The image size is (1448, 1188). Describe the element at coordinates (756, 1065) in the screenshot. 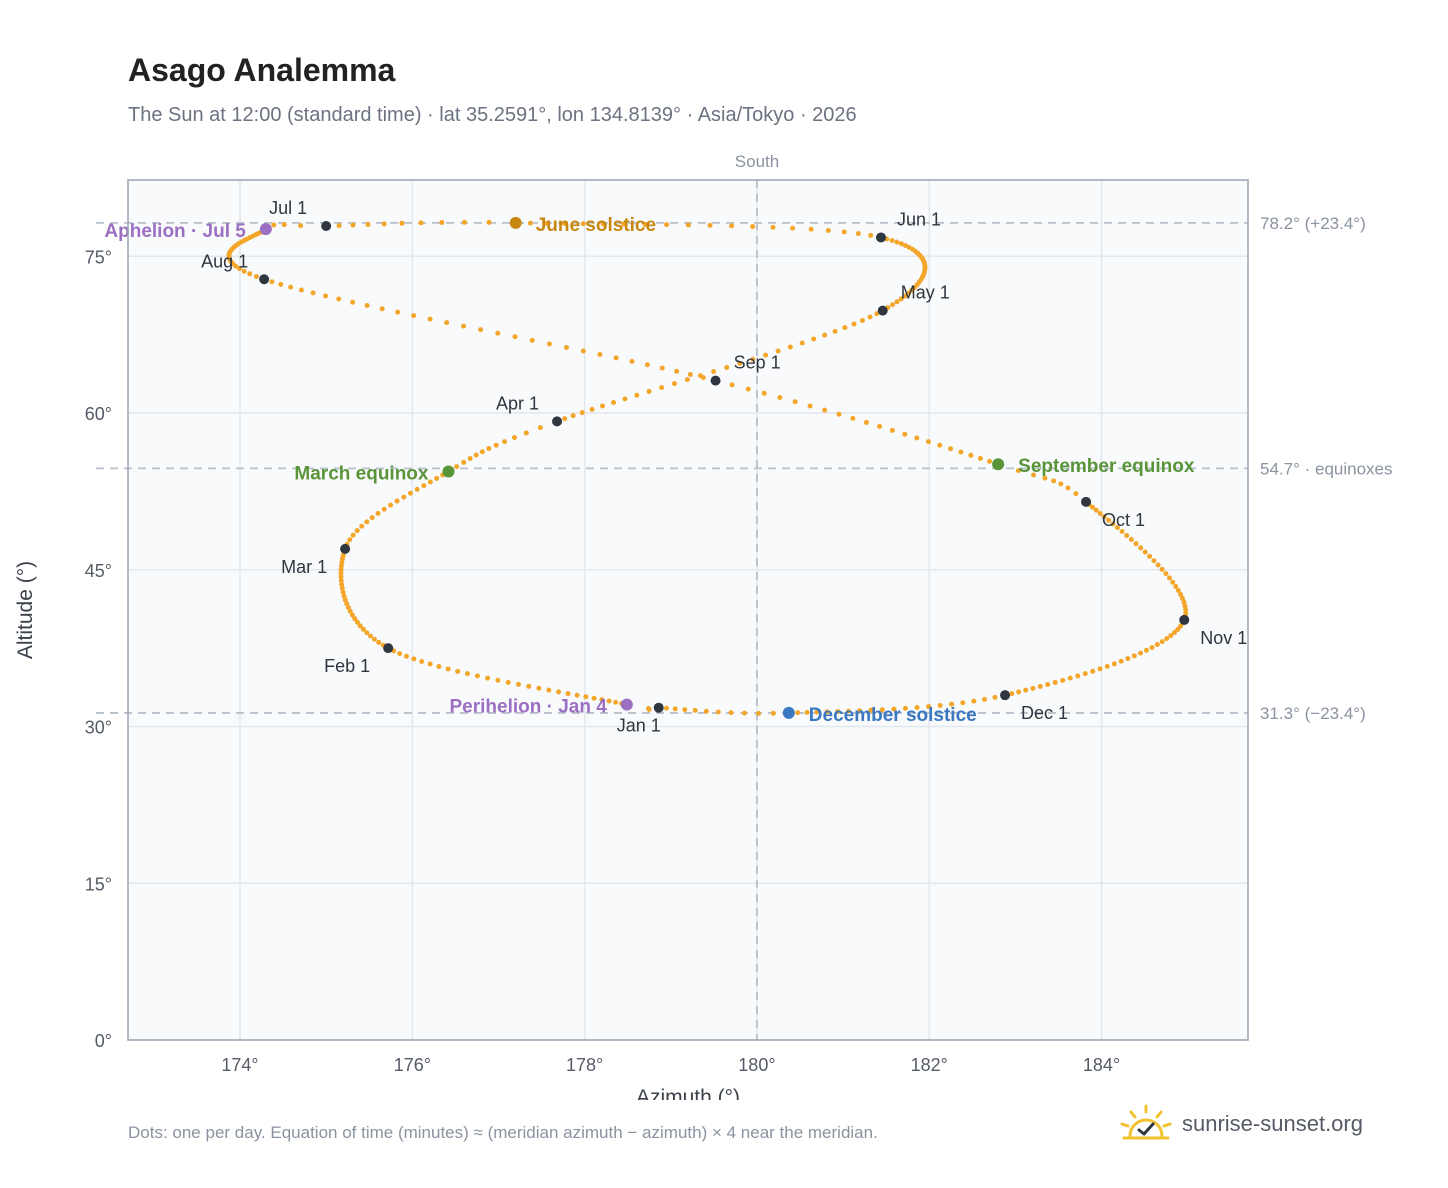

I see `x-tick-label: 180°` at that location.